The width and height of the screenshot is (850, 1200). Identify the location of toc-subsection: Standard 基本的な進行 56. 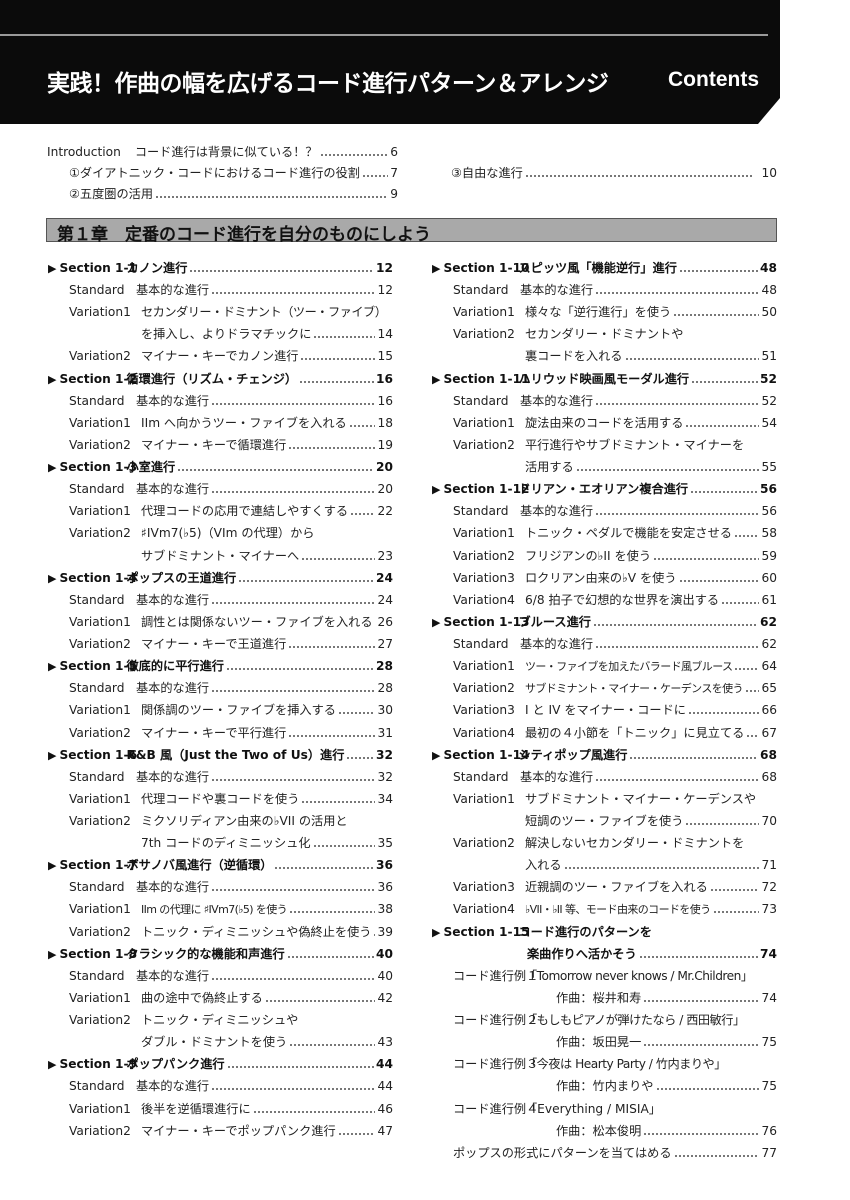
(615, 511).